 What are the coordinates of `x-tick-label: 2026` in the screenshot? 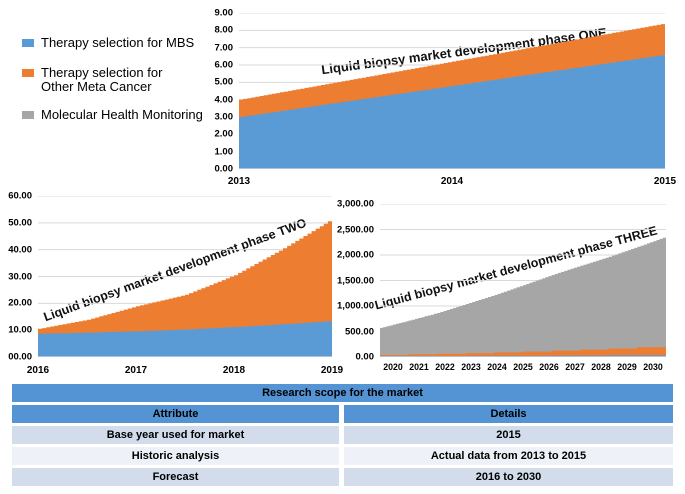 It's located at (549, 367).